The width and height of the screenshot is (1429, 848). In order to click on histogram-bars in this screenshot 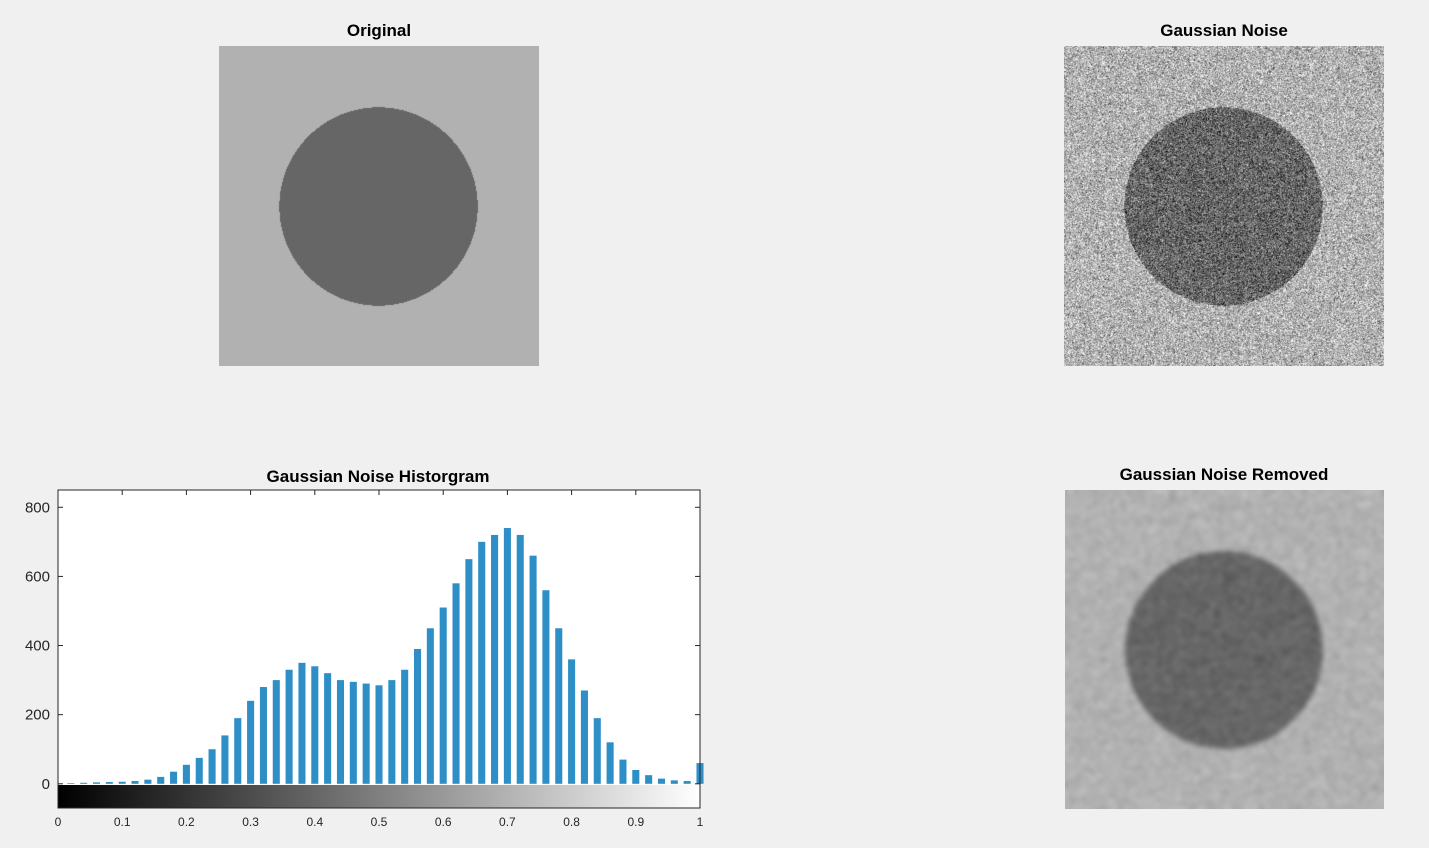, I will do `click(385, 656)`.